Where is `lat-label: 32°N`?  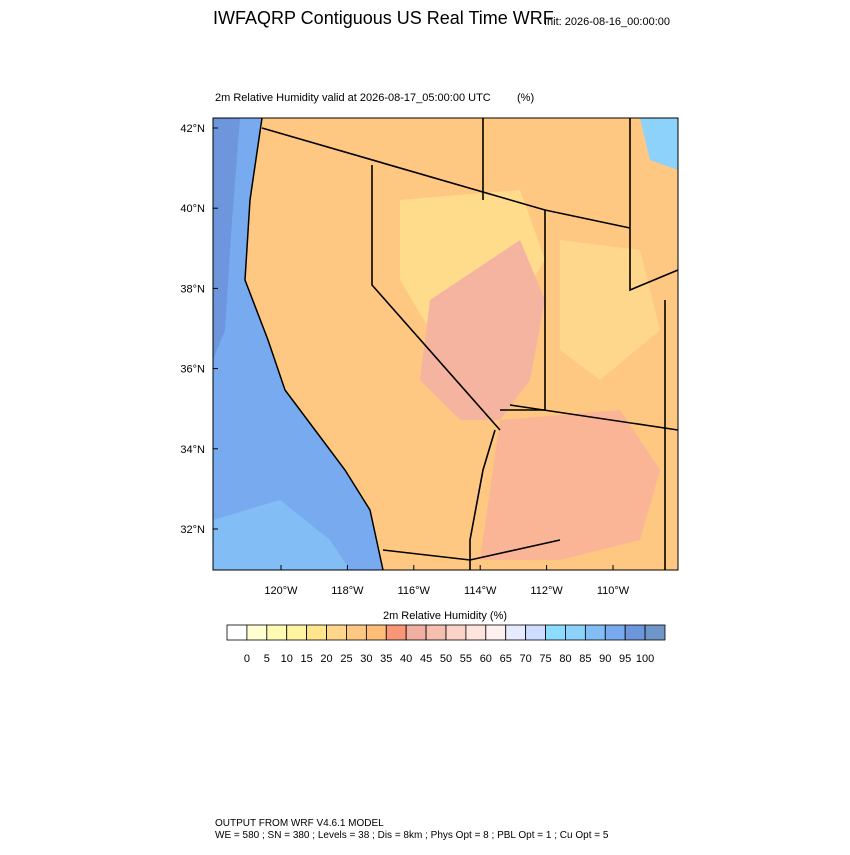
lat-label: 32°N is located at coordinates (192, 530).